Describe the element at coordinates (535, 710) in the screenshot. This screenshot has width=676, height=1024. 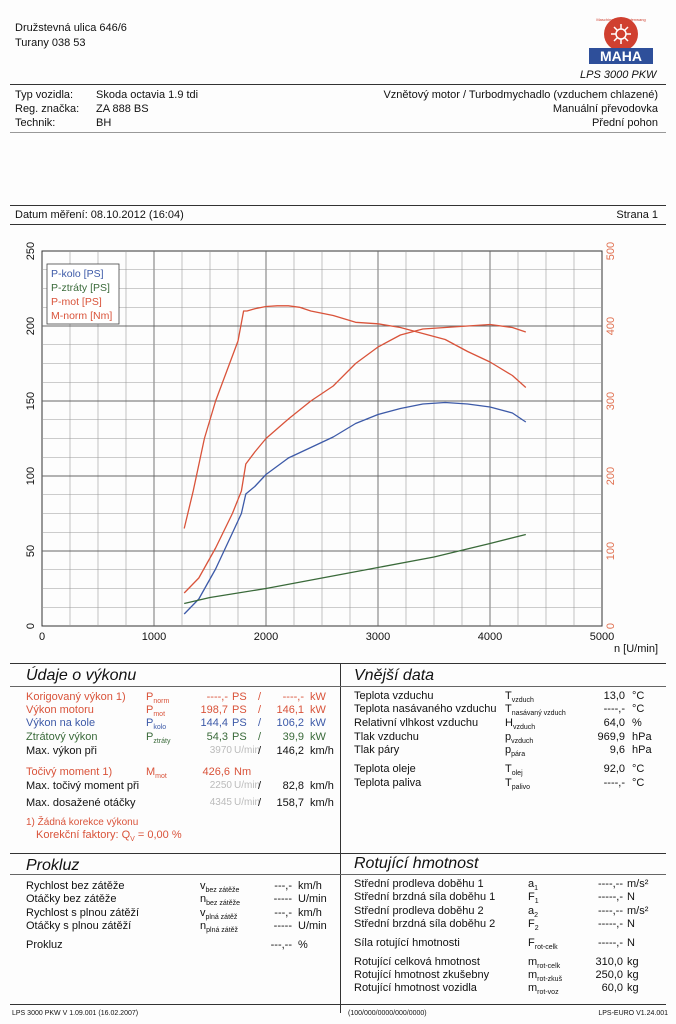
I see `external-row-symbol: Tnasávaný vzduch` at that location.